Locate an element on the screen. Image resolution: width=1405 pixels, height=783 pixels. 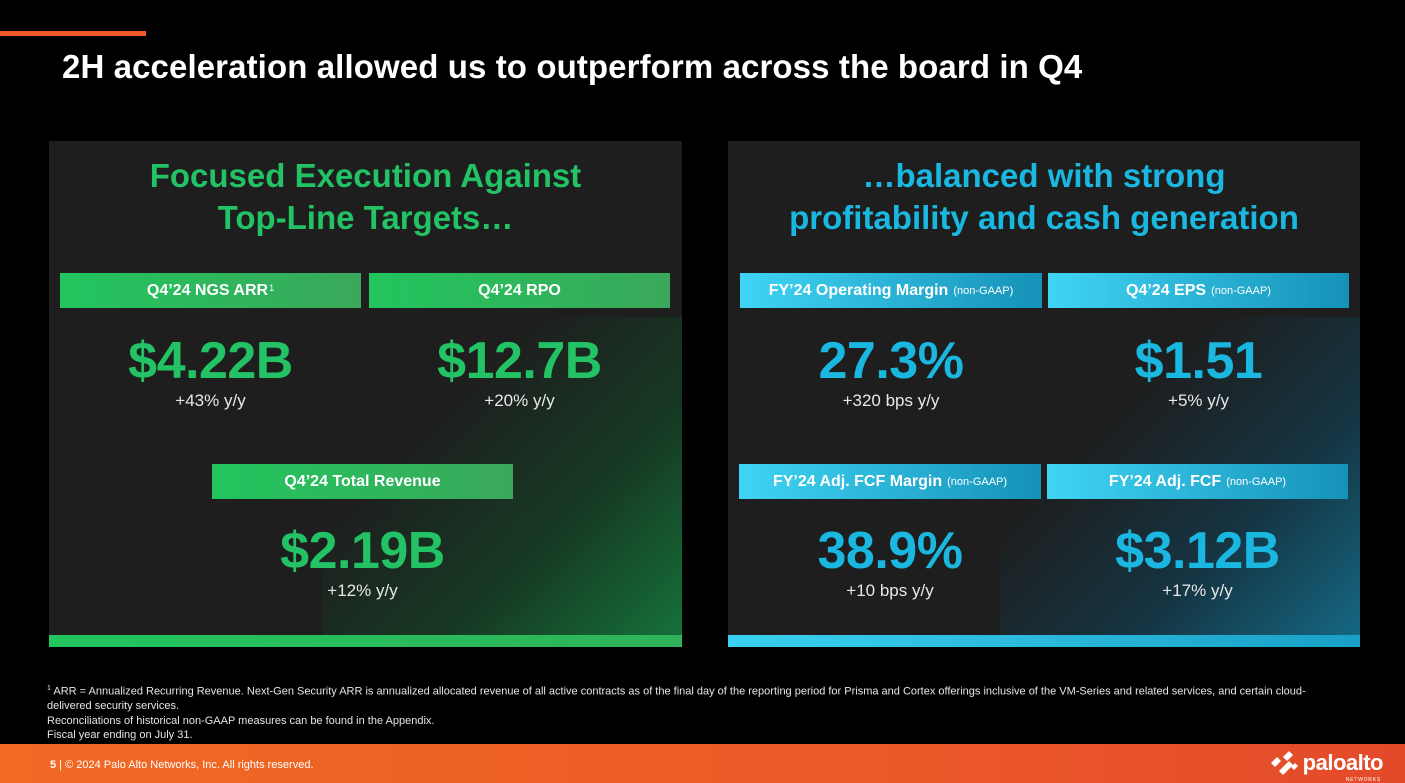
metric-label-ngs-arr: Q4’24 NGS ARR 1 is located at coordinates (210, 290).